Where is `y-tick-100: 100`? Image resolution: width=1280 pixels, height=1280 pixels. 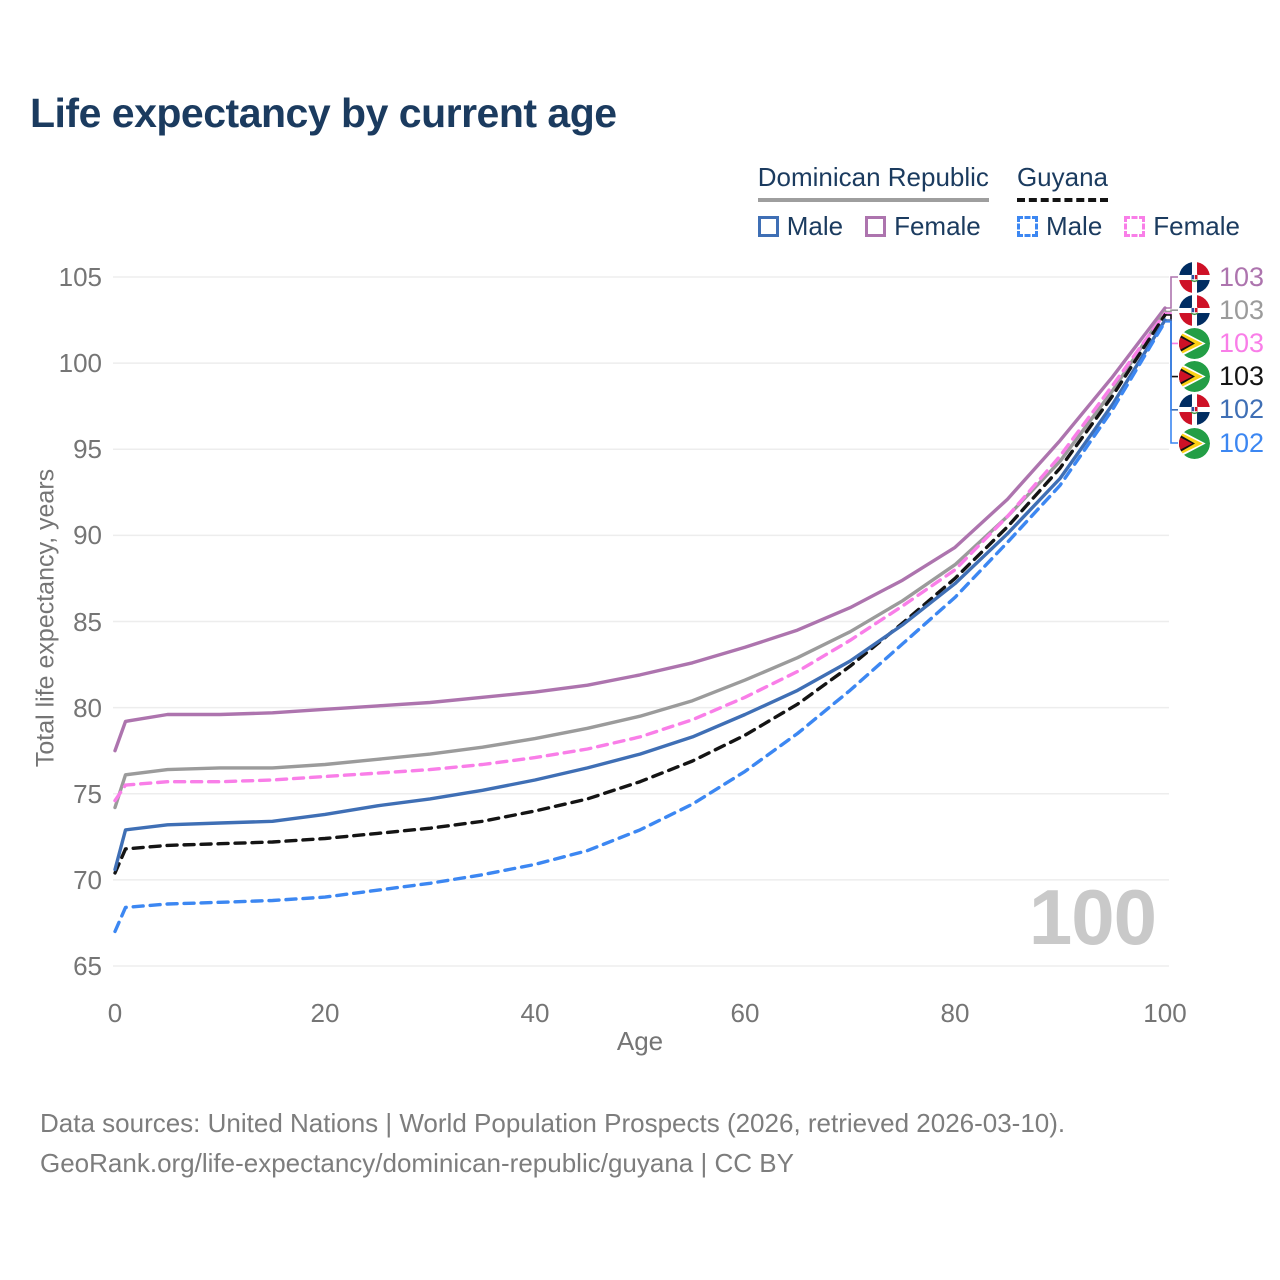 y-tick-100: 100 is located at coordinates (80, 363).